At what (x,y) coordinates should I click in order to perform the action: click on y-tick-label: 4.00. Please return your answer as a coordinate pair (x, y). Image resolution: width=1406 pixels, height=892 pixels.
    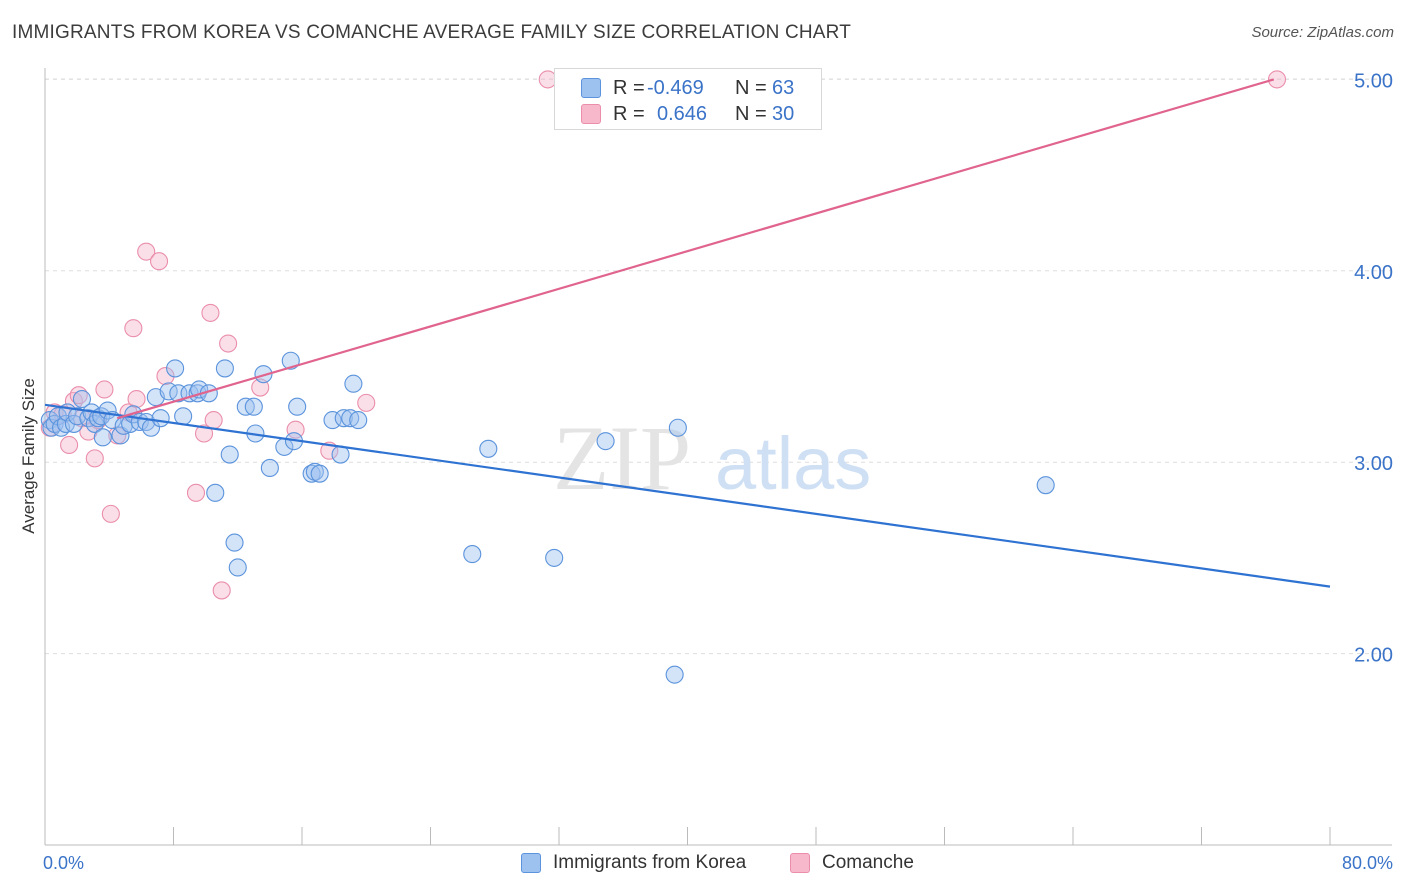
    Looking at the image, I should click on (1373, 273).